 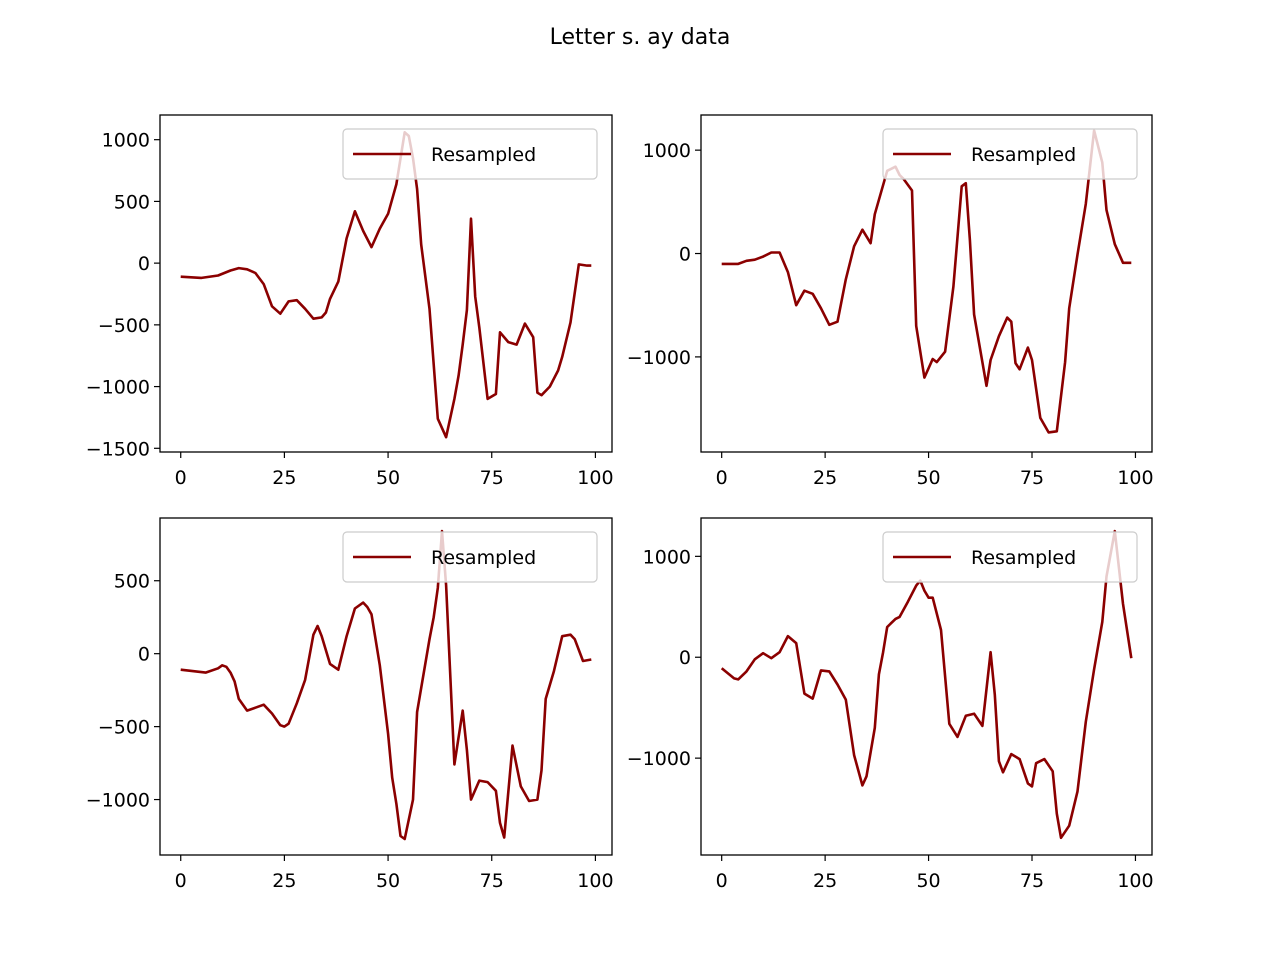 What do you see at coordinates (640, 37) in the screenshot?
I see `figure-title: Letter s. ay data` at bounding box center [640, 37].